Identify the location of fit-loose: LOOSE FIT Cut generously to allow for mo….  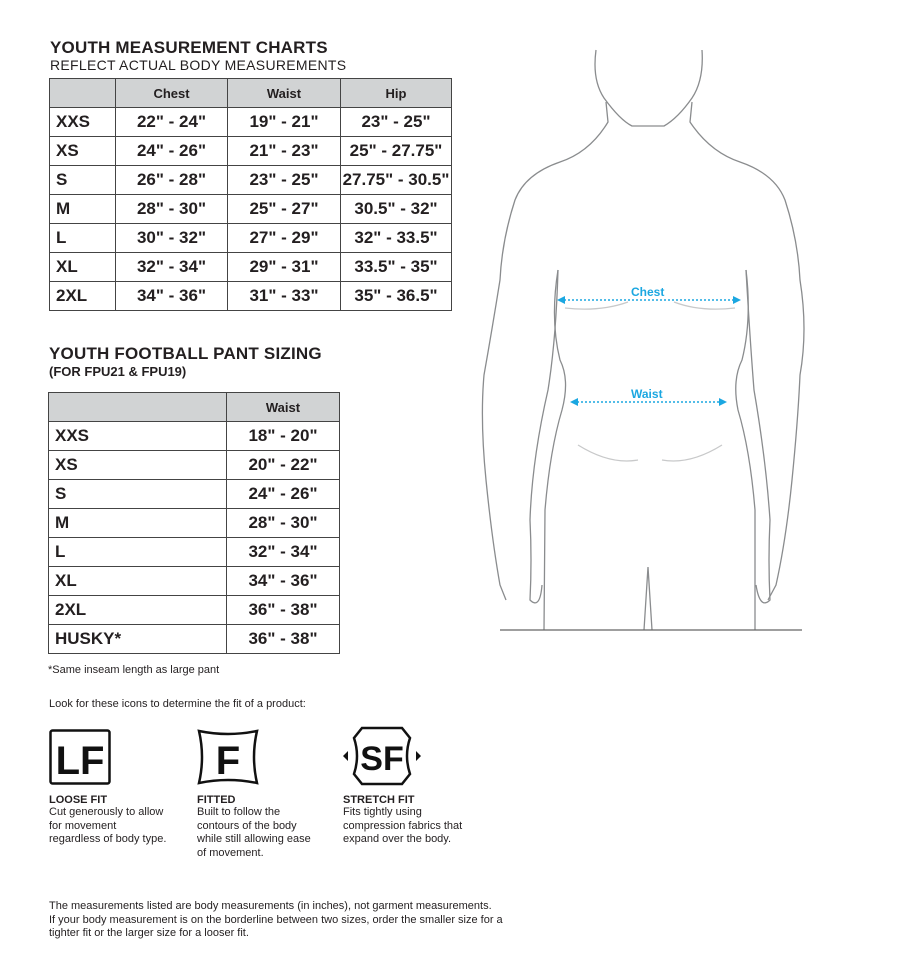
(109, 820).